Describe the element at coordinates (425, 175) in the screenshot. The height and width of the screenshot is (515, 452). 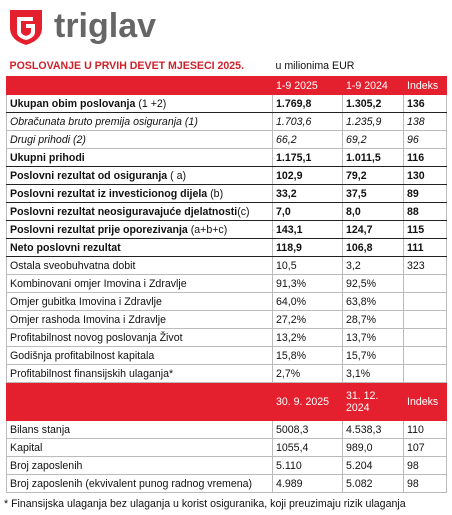
I see `value-cell: 130` at that location.